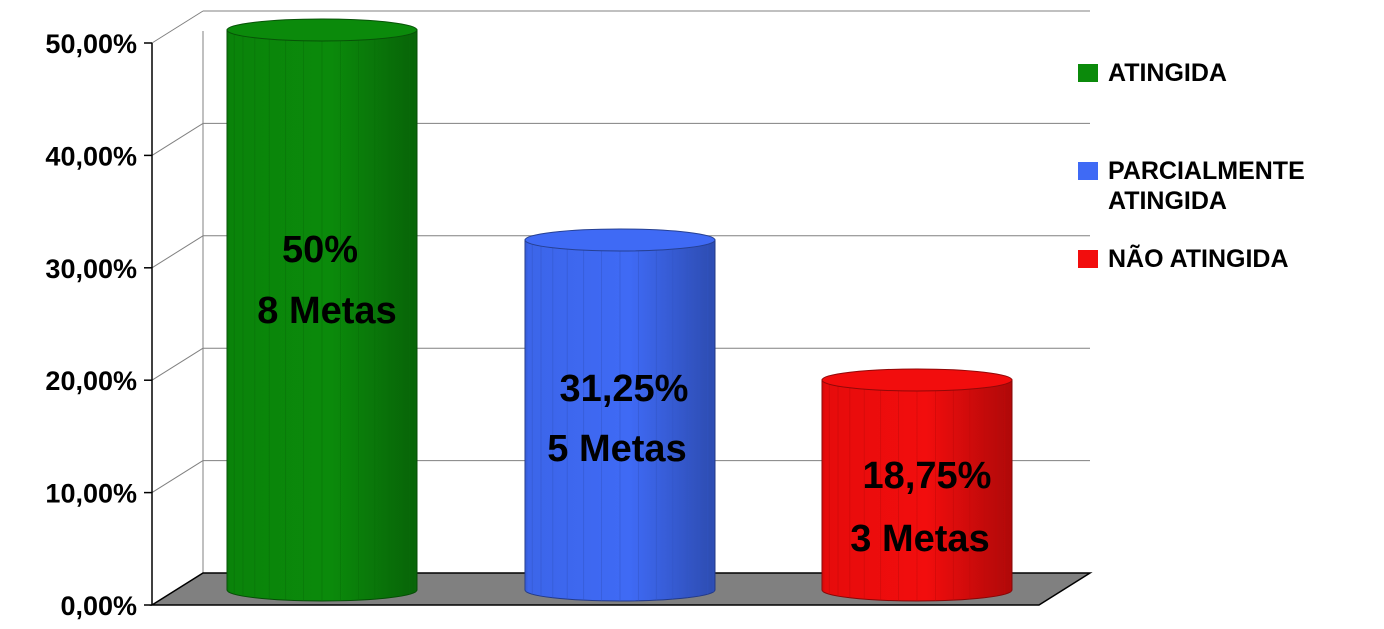 The width and height of the screenshot is (1384, 629). I want to click on legend-label-parcialmente-line1: PARCIALMENTE, so click(1206, 171).